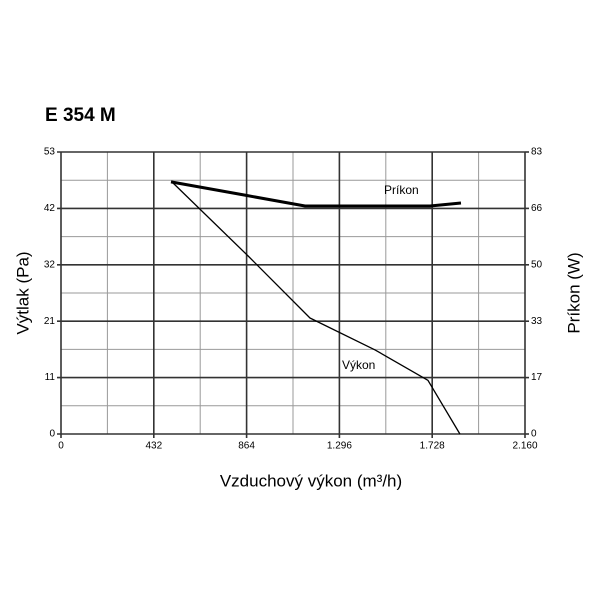 The image size is (600, 605). Describe the element at coordinates (153, 446) in the screenshot. I see `x-tick-label: 432` at that location.